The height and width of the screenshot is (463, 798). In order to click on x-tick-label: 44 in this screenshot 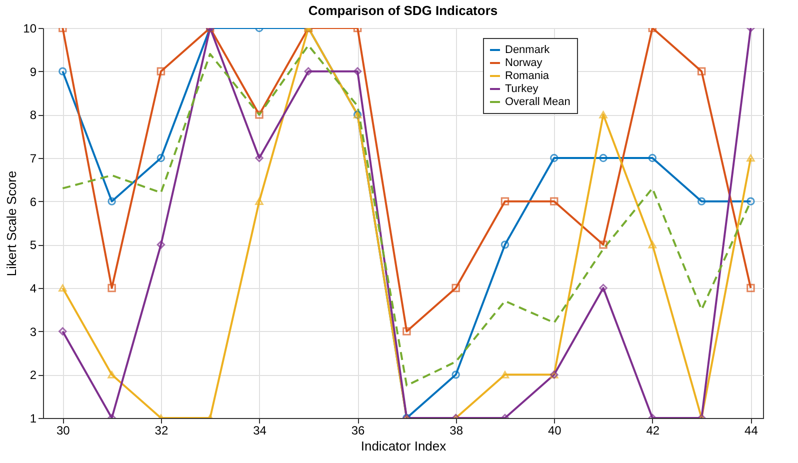, I will do `click(751, 431)`.